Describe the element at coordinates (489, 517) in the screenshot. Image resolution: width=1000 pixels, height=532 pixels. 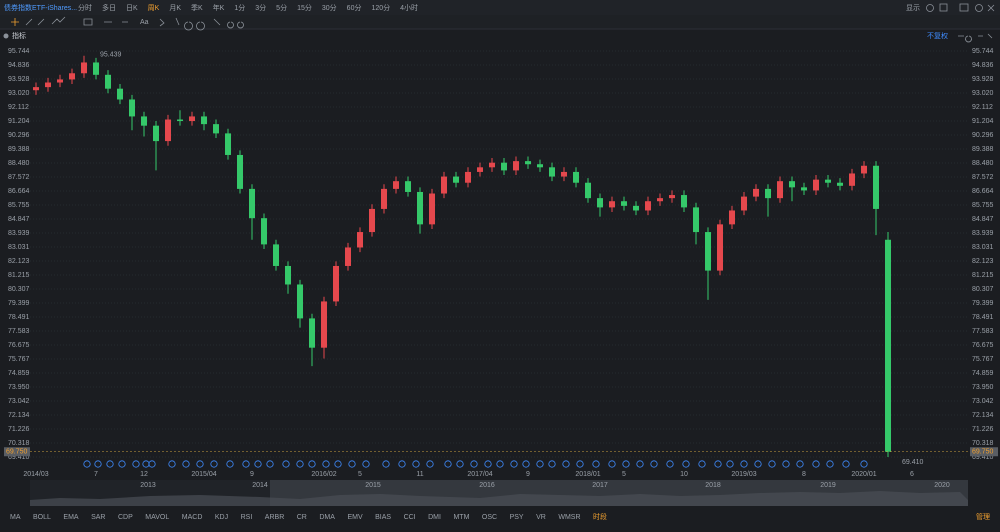
I see `indicator-tab: OSC` at that location.